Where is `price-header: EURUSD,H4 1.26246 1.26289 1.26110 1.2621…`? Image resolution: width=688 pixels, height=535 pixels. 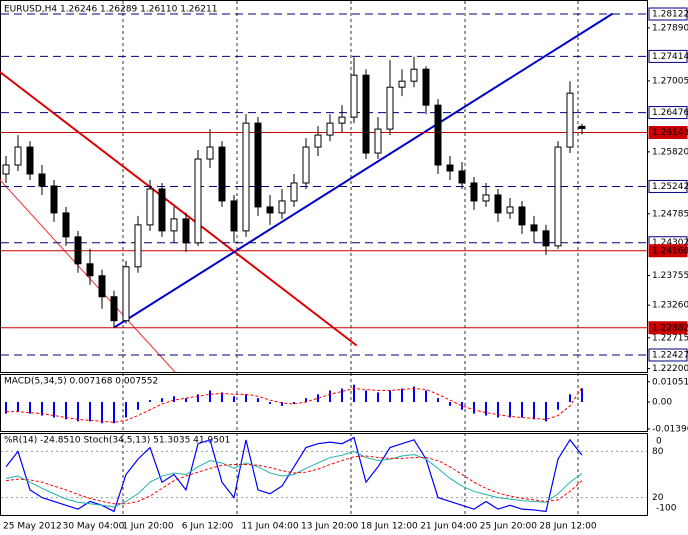 price-header: EURUSD,H4 1.26246 1.26289 1.26110 1.2621… is located at coordinates (110, 10).